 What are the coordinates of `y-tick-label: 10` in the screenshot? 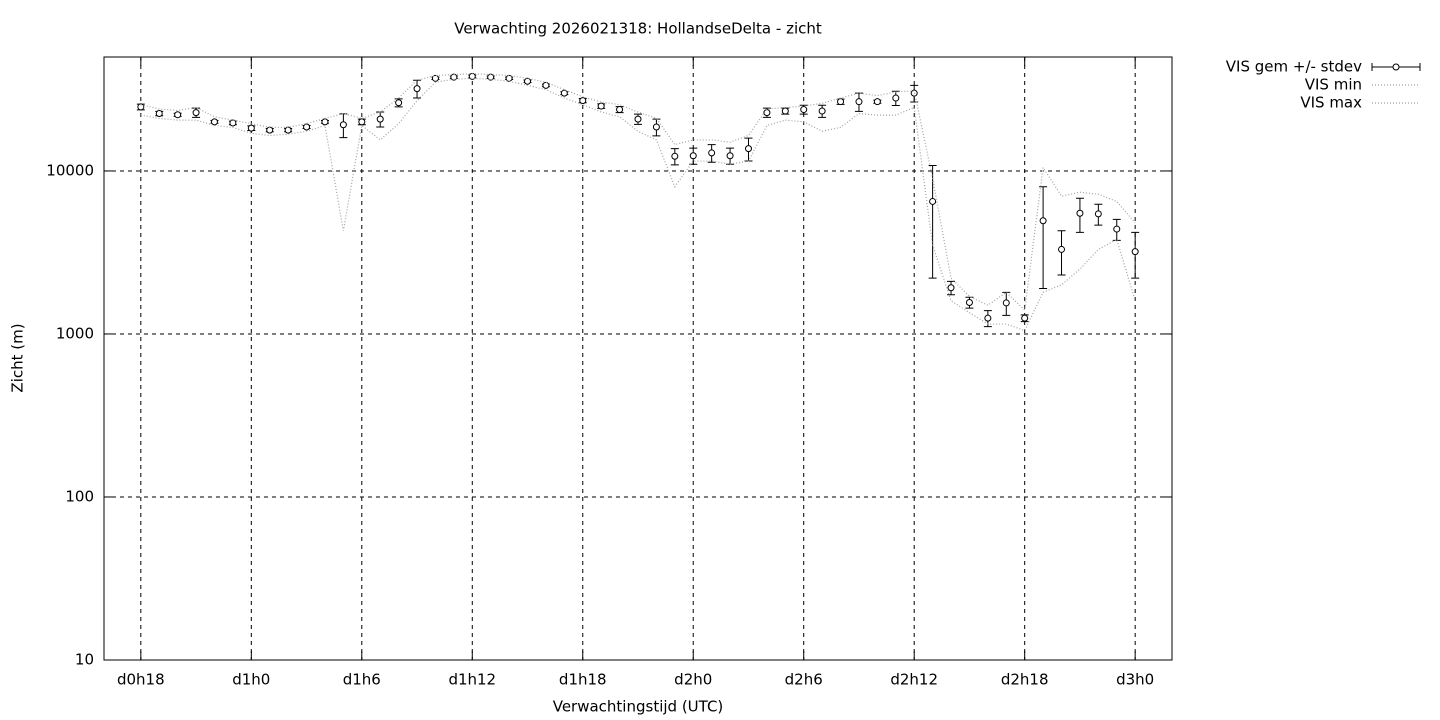 It's located at (84, 660).